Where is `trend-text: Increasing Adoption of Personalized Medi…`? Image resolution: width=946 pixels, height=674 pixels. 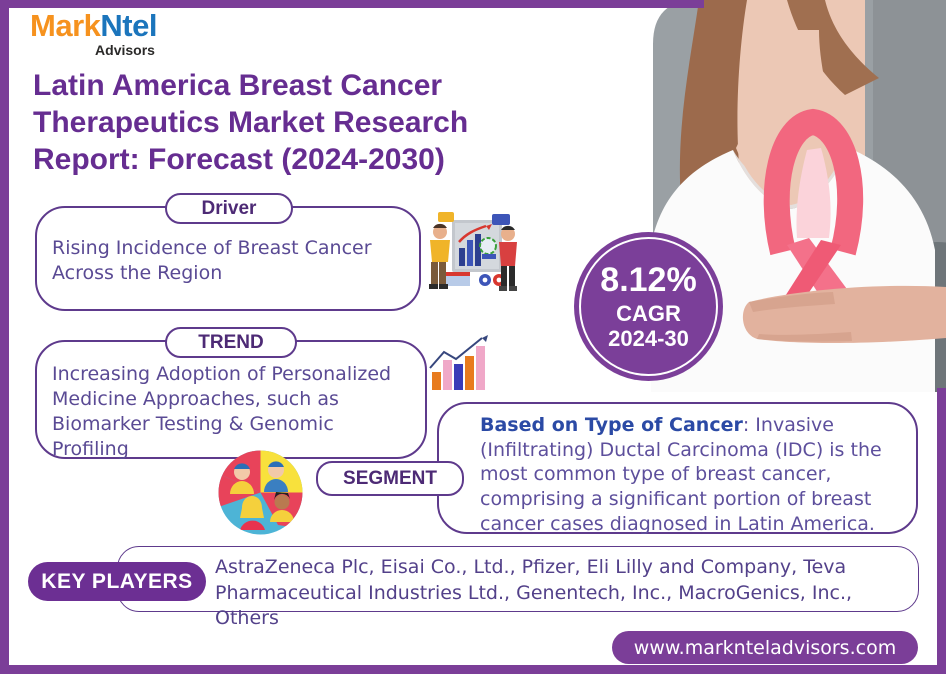
trend-text: Increasing Adoption of Personalized Medi… is located at coordinates (222, 412).